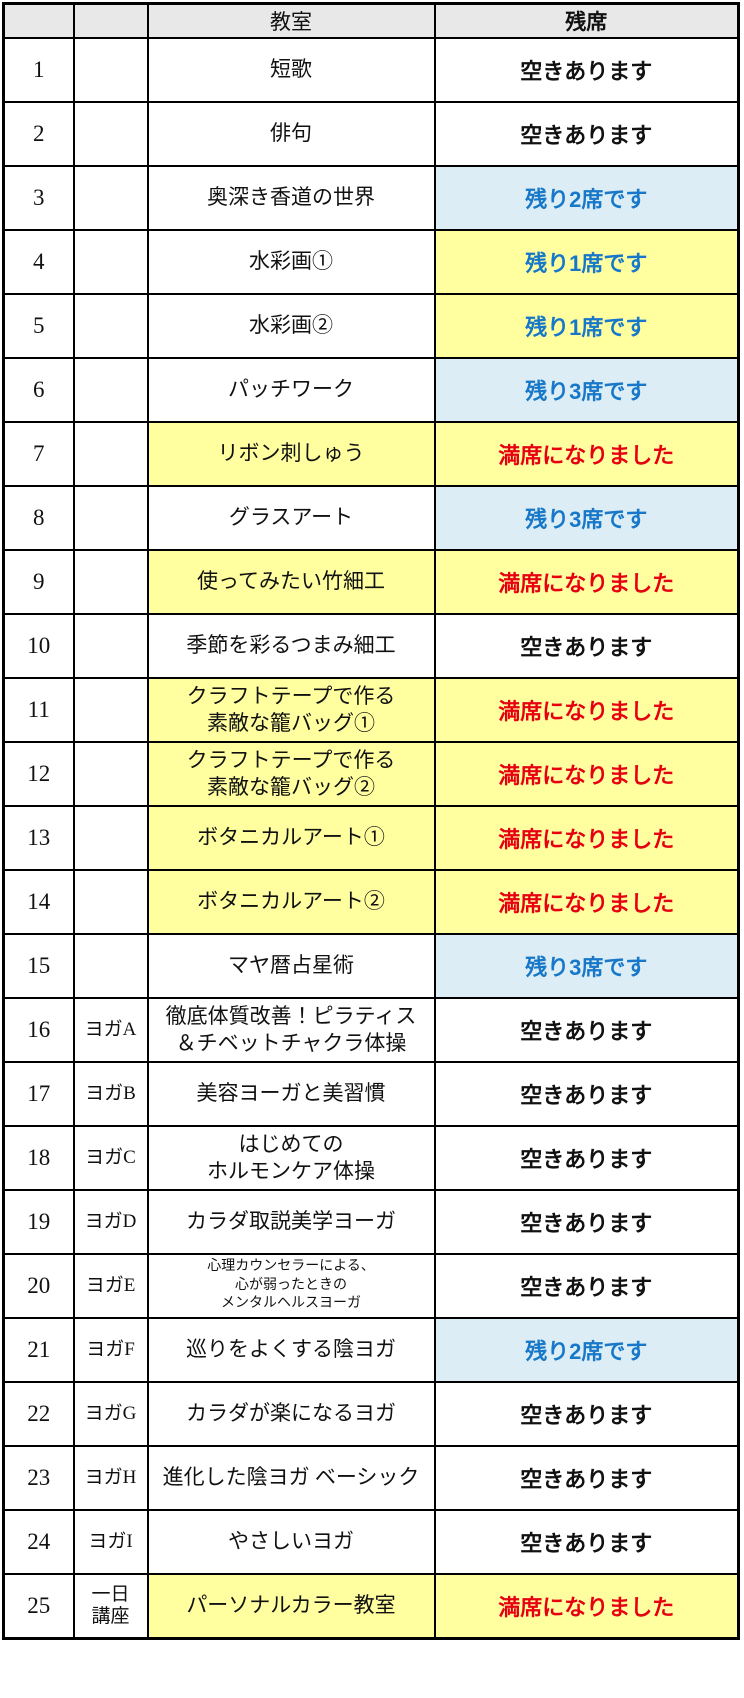 The height and width of the screenshot is (1698, 744). I want to click on class-name-cell: パッチワーク, so click(291, 390).